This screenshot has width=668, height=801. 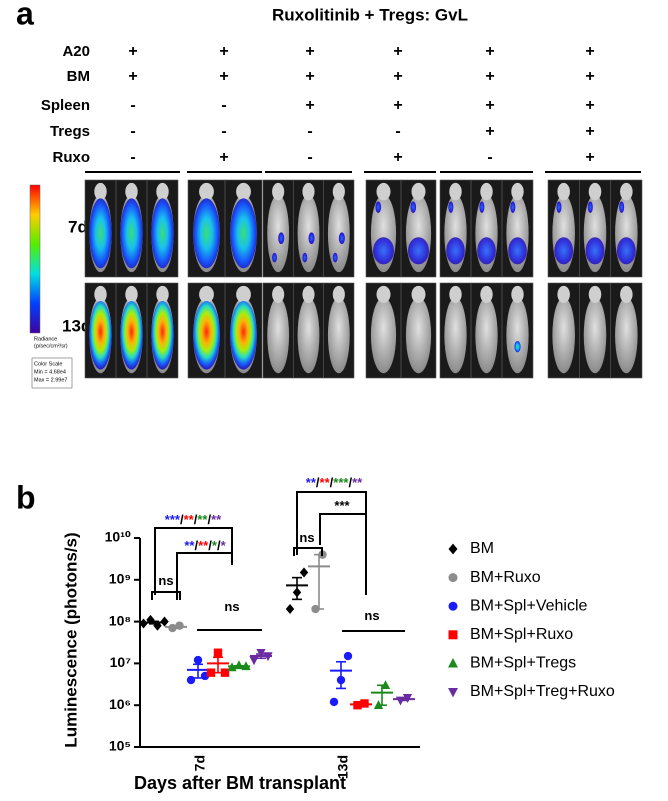 I want to click on row-label: Tregs, so click(x=70, y=131).